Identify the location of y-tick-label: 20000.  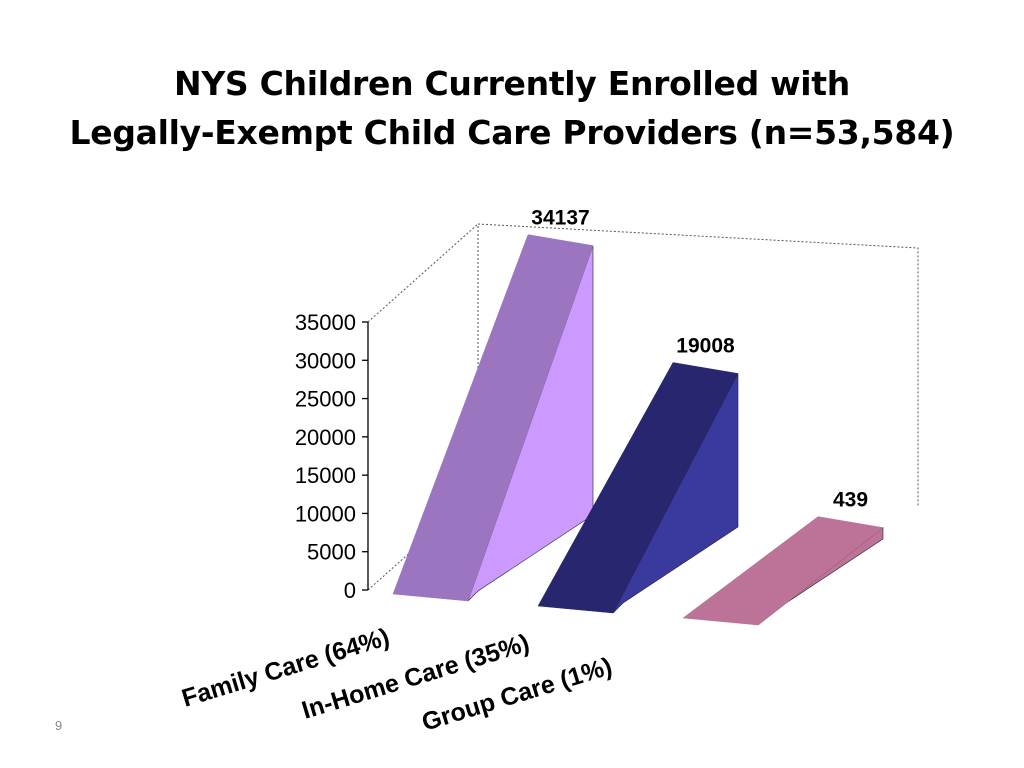
(325, 437).